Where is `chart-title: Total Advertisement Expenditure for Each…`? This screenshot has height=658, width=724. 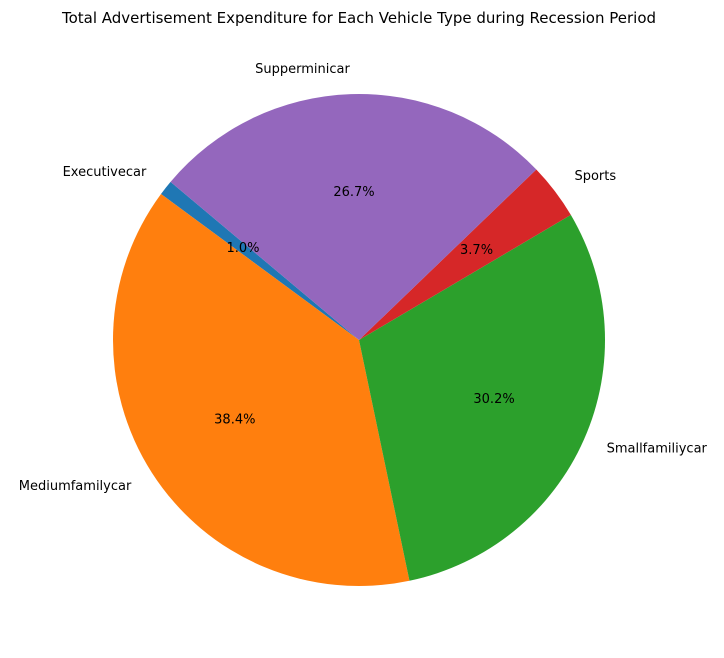
chart-title: Total Advertisement Expenditure for Each… is located at coordinates (358, 18).